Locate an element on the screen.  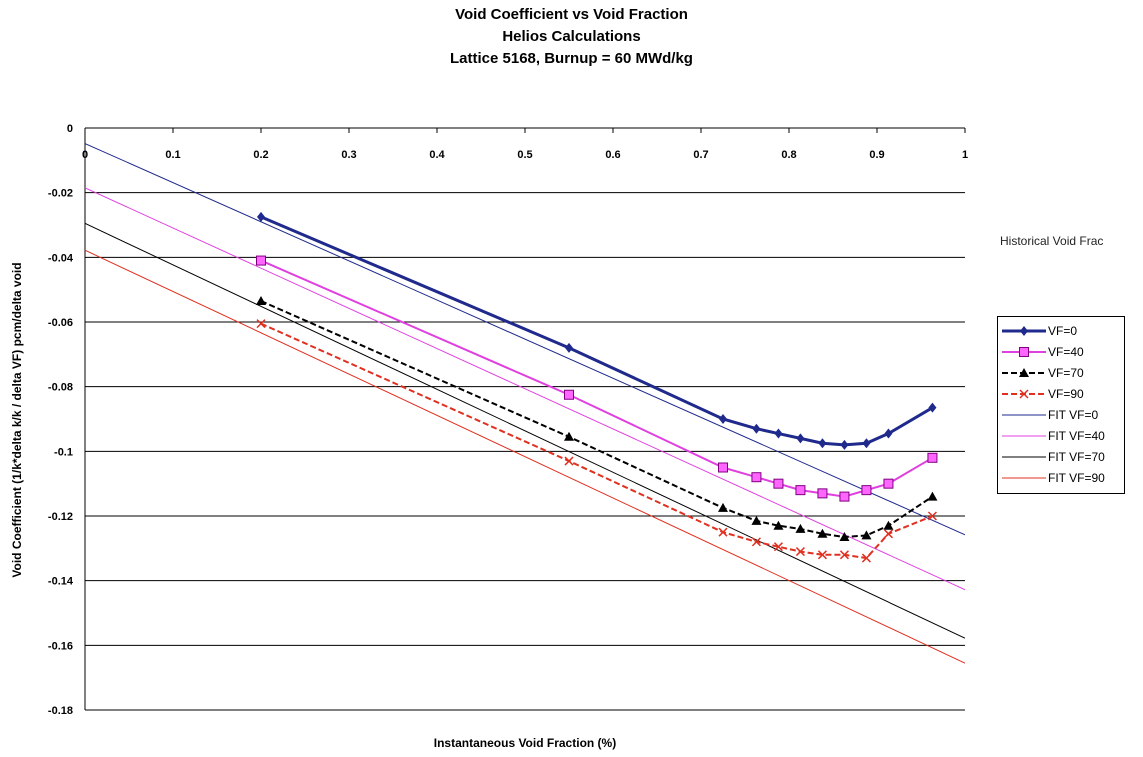
x-tick-label: 0.3 is located at coordinates (348, 155).